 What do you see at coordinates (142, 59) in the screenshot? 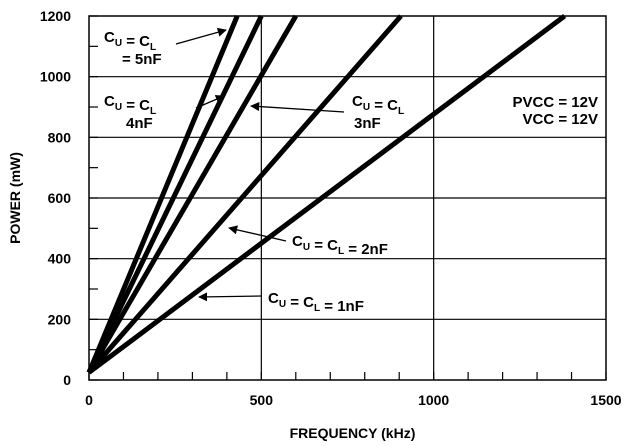
I see `annotation-line: = 5nF` at bounding box center [142, 59].